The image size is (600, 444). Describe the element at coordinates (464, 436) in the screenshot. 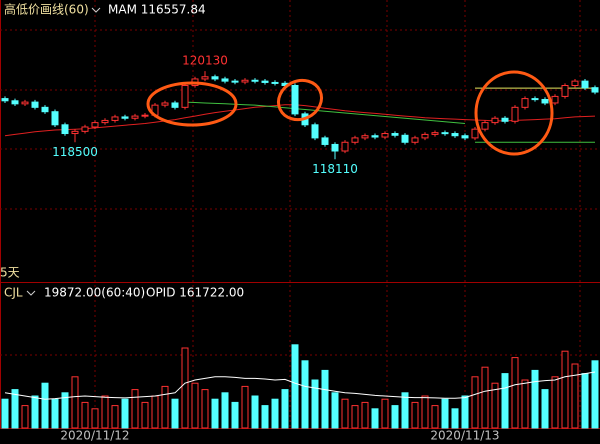

I see `x-tick-label: 2020/11/13` at that location.